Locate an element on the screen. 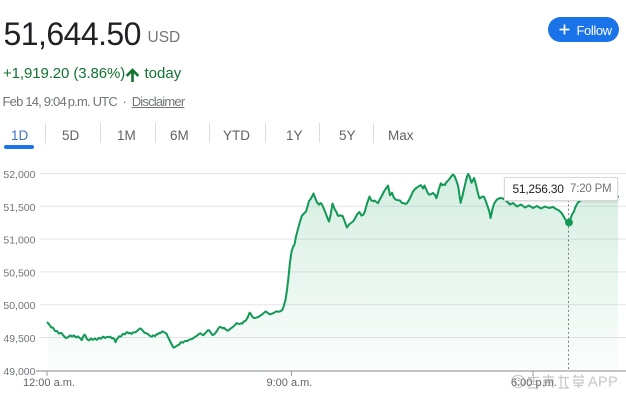 The height and width of the screenshot is (400, 626). svg-text: 51,000 is located at coordinates (19, 241).